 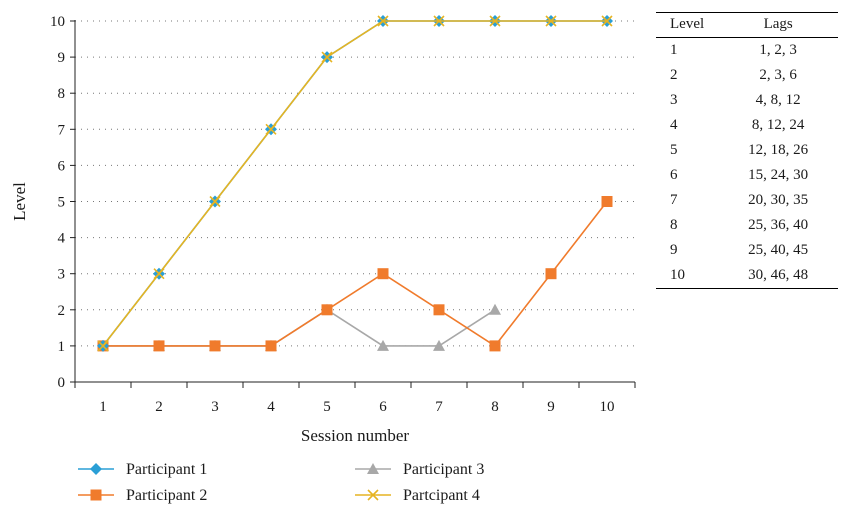 I want to click on lags-cell: 25, 40, 45, so click(x=778, y=250).